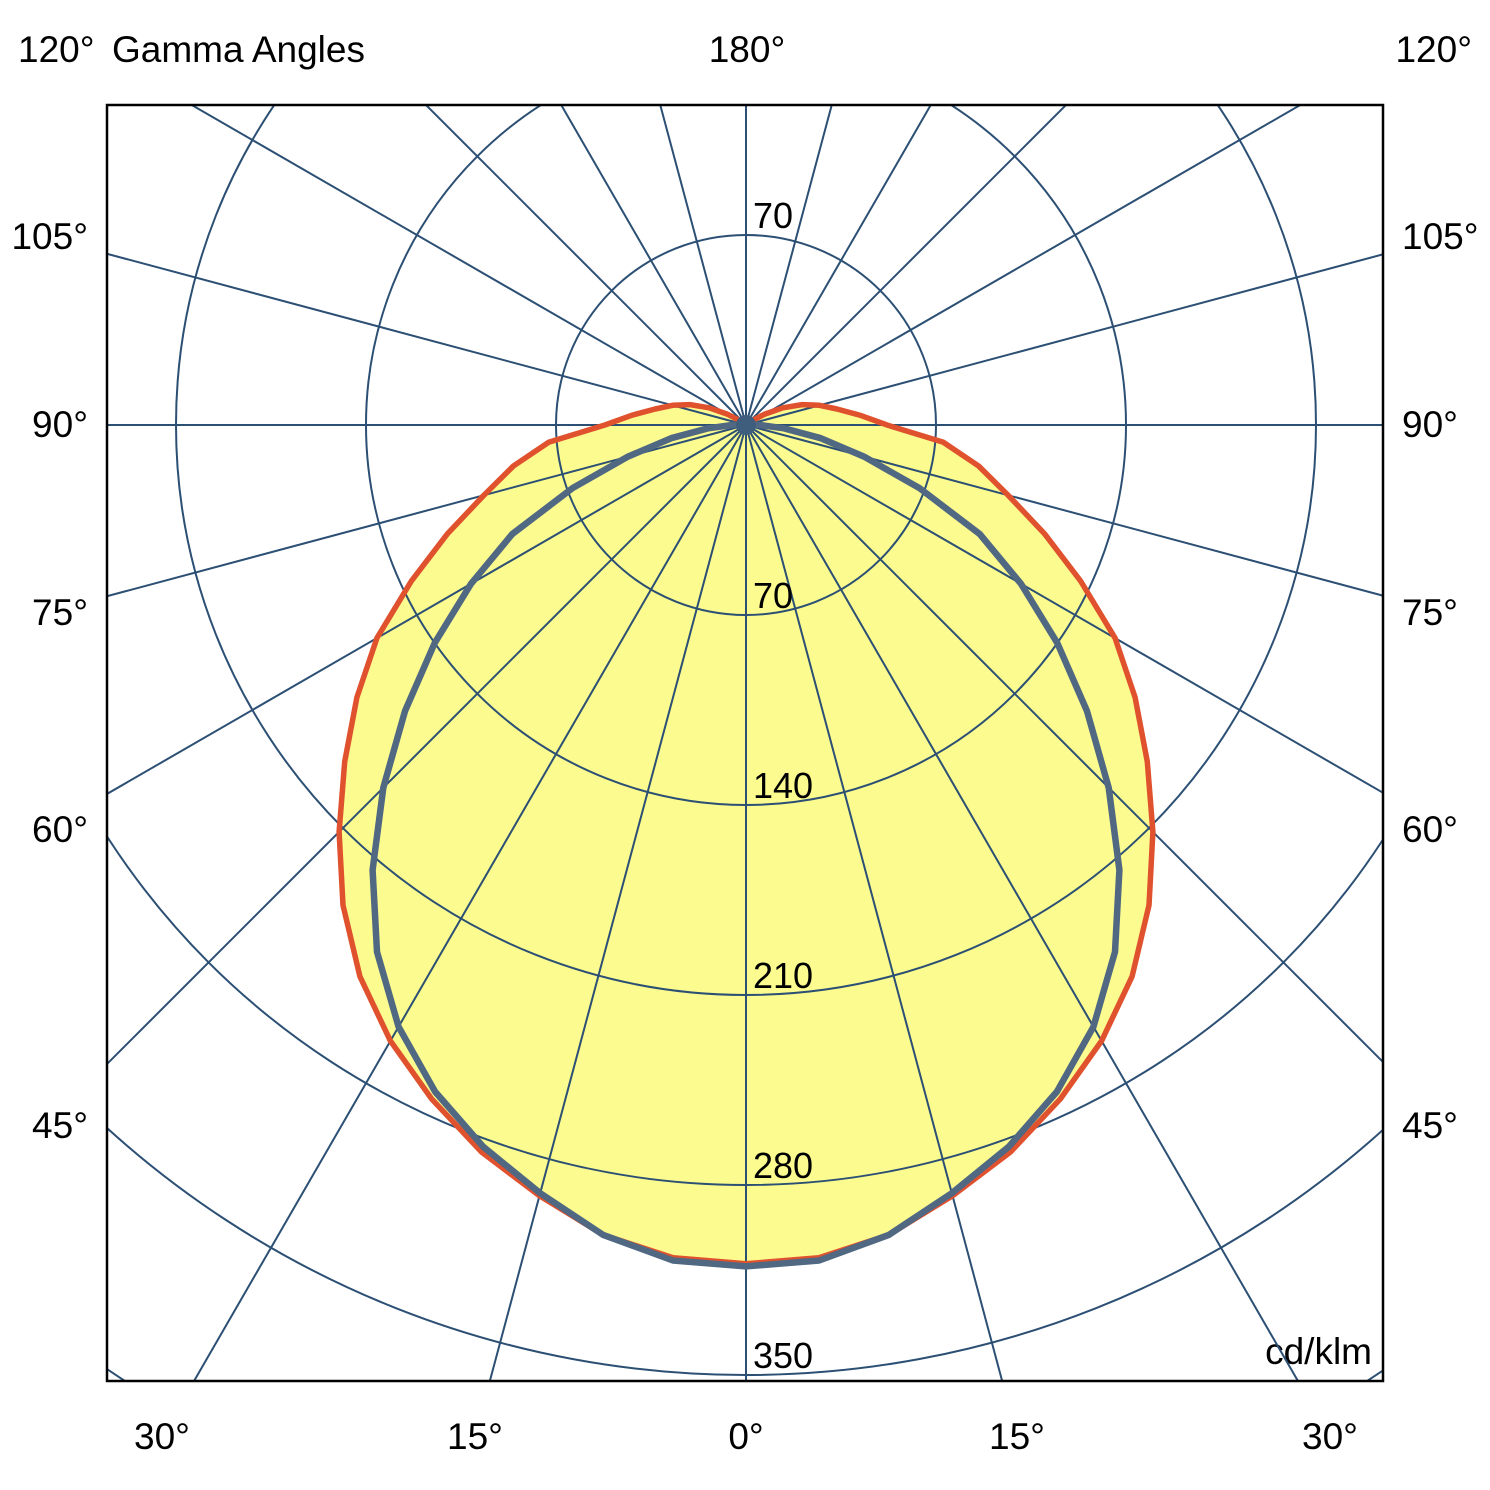 The height and width of the screenshot is (1490, 1490). I want to click on gamma-label-right-75: 75°, so click(1430, 612).